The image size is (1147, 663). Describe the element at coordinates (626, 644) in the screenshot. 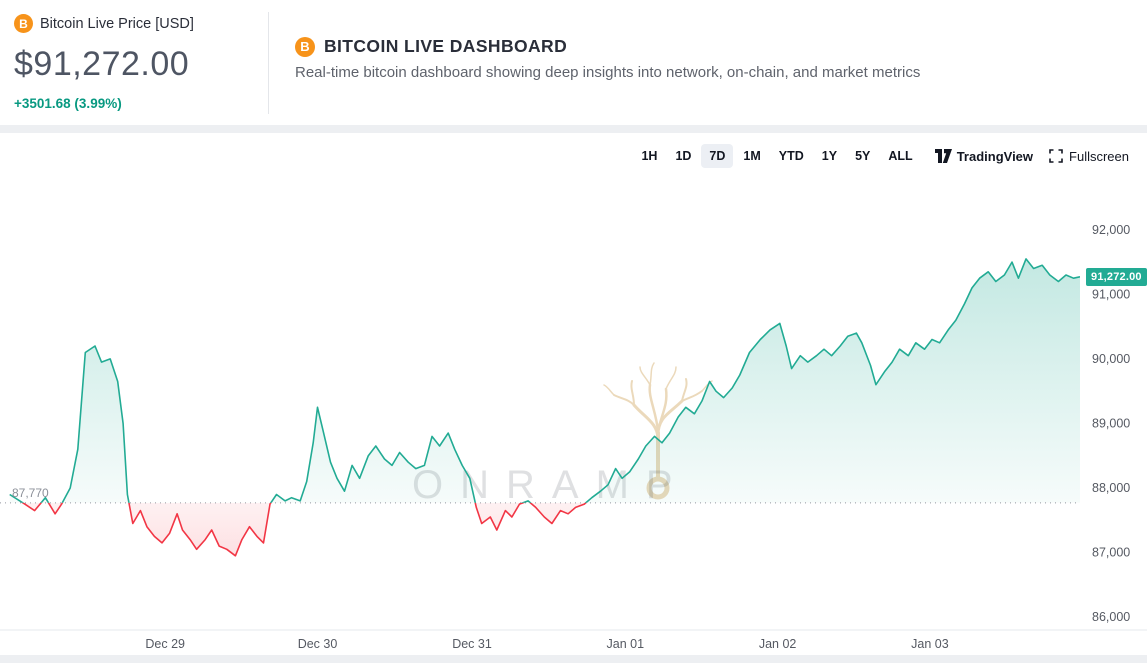

I see `svg-text: Jan 01` at that location.